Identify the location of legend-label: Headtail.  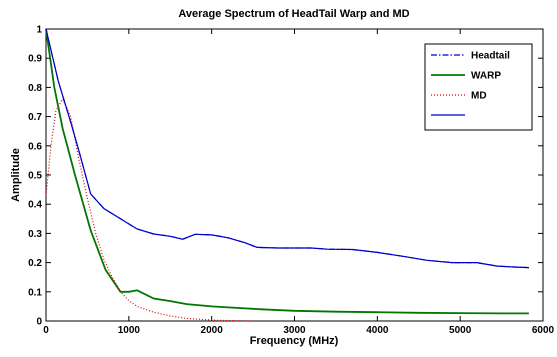
(490, 56).